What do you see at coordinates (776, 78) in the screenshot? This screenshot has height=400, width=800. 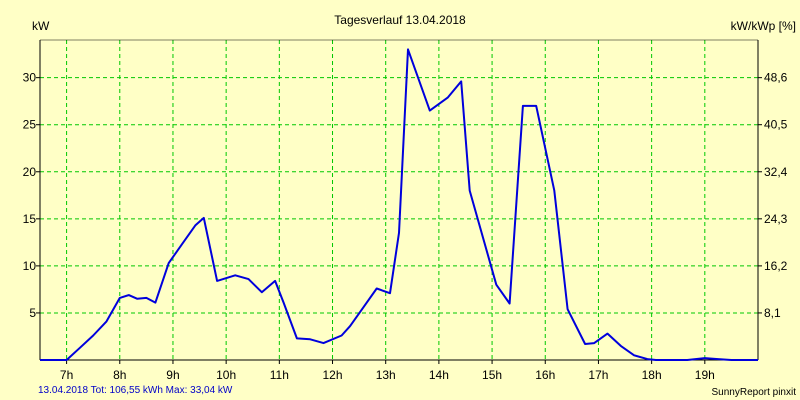 I see `y-tick-label-right: 48,6` at bounding box center [776, 78].